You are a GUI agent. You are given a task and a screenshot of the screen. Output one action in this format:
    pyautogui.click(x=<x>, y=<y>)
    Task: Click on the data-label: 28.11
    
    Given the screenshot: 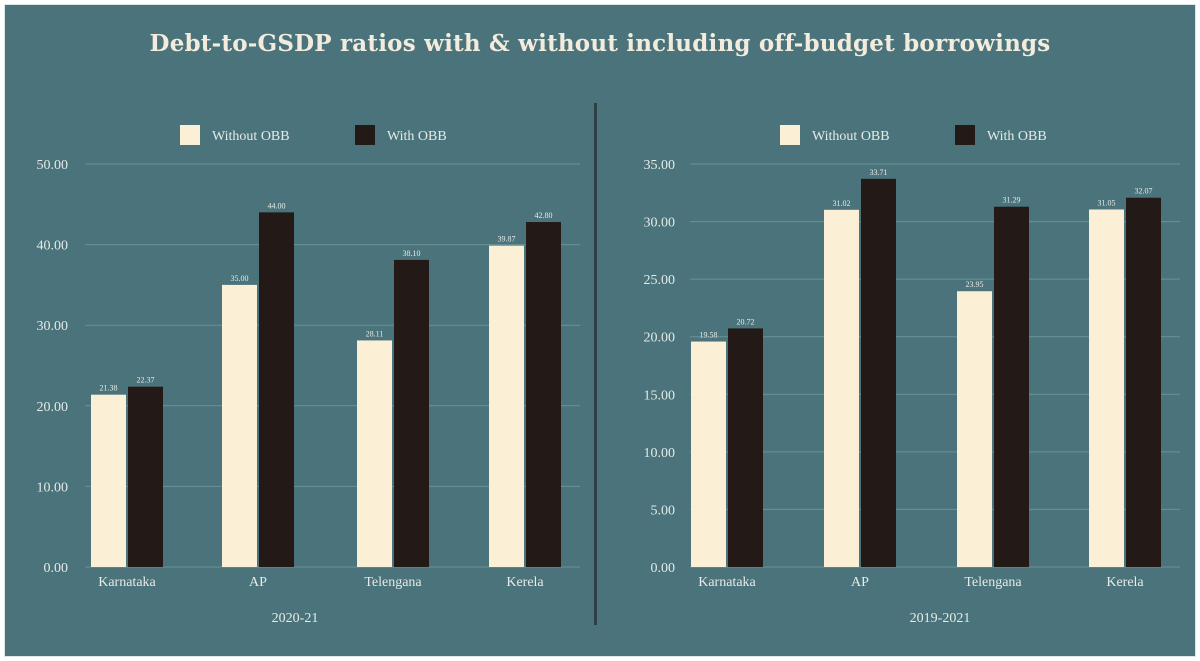 What is the action you would take?
    pyautogui.click(x=375, y=333)
    